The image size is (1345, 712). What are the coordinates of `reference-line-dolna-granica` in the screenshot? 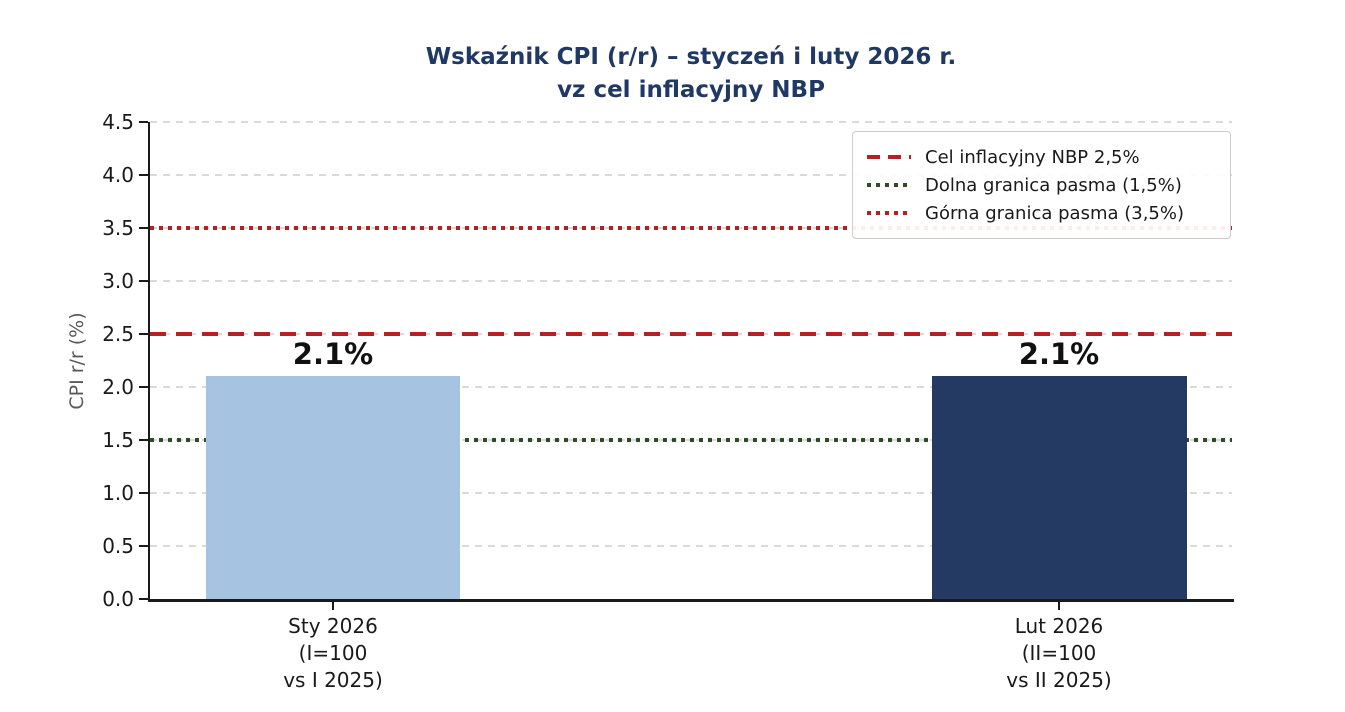 It's located at (691, 440).